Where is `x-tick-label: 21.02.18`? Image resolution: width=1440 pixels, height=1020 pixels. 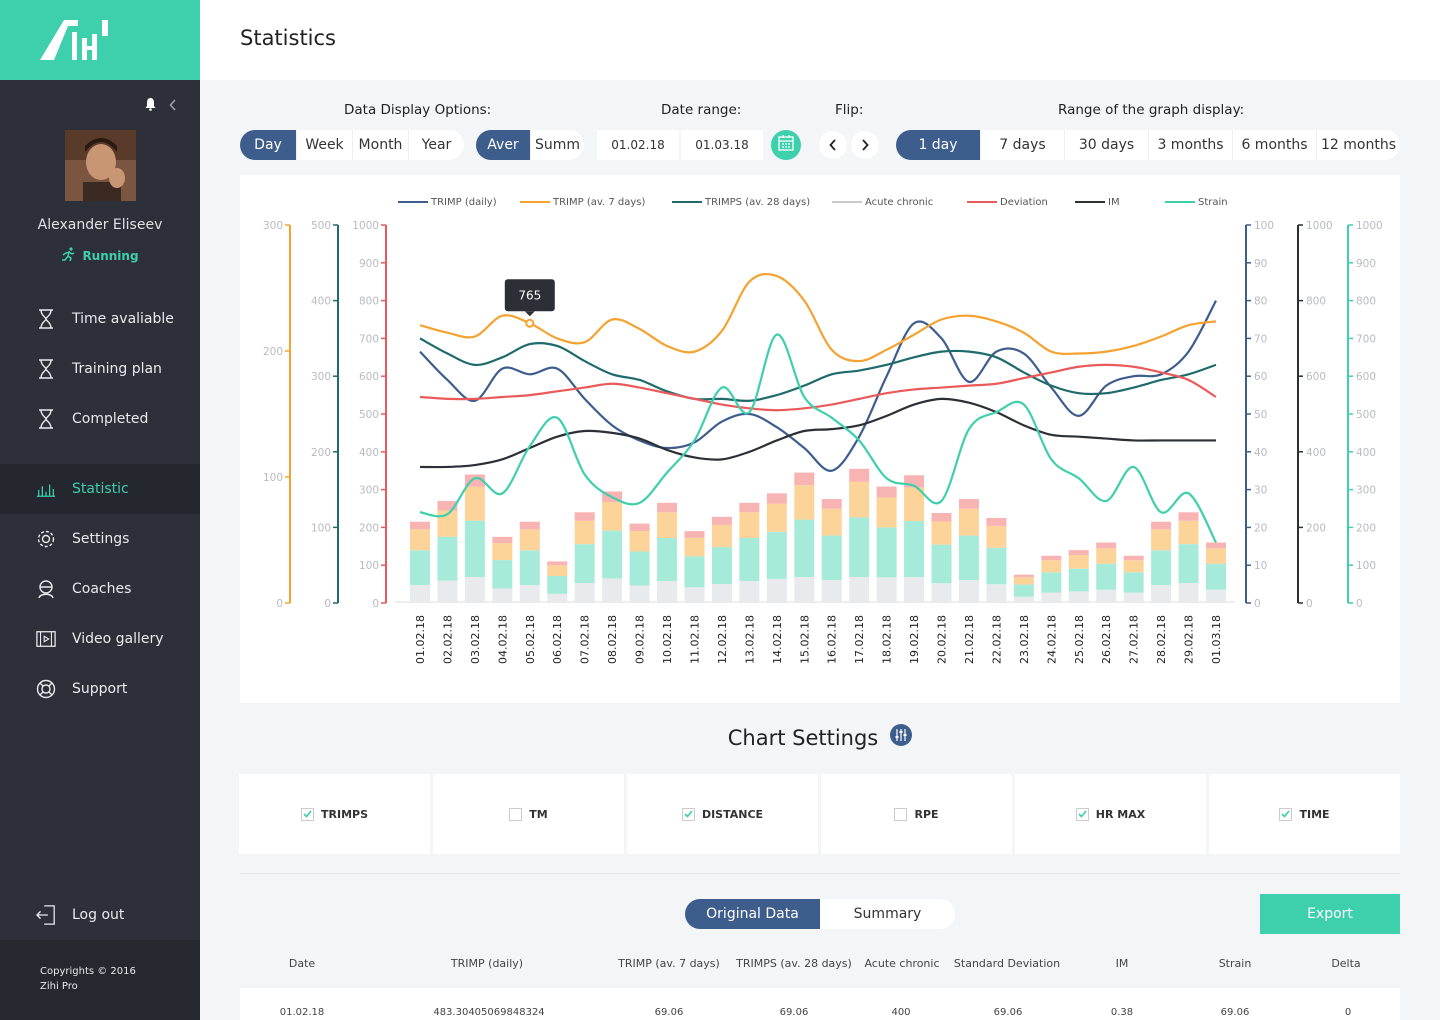 x-tick-label: 21.02.18 is located at coordinates (969, 639).